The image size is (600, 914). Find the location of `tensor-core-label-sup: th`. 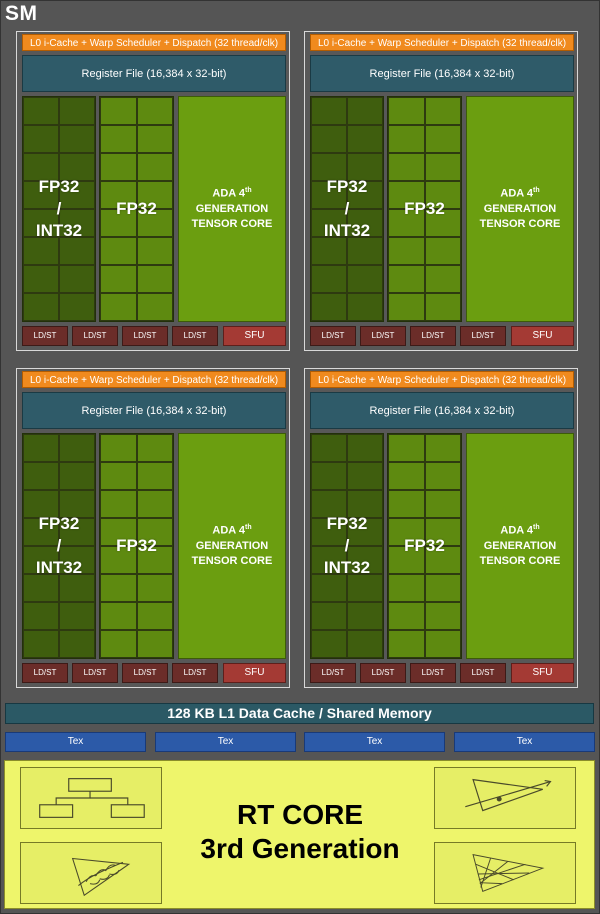

tensor-core-label-sup: th is located at coordinates (248, 527).